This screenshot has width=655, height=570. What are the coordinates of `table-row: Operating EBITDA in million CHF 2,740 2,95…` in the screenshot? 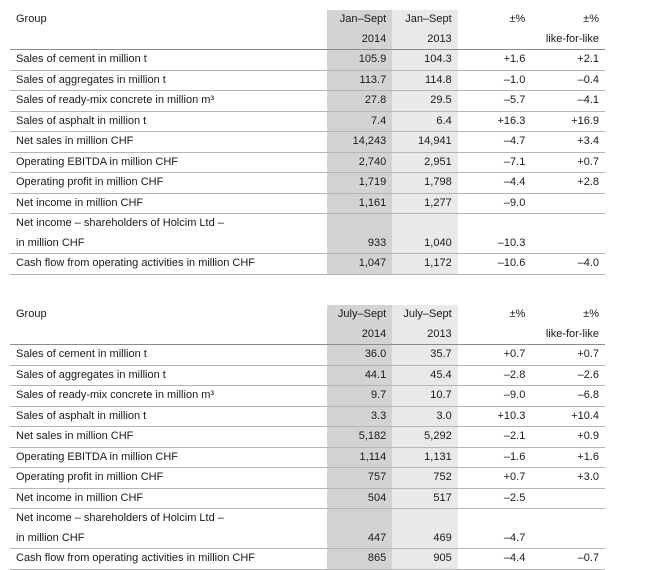 It's located at (307, 162).